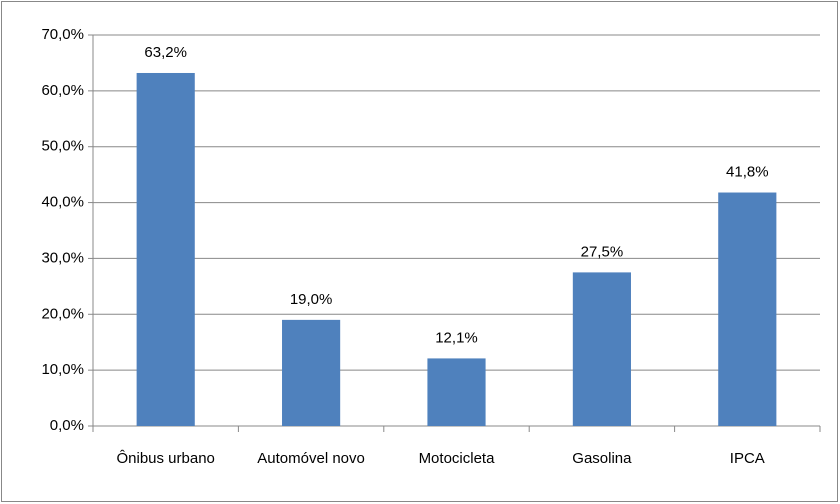 This screenshot has width=840, height=504. Describe the element at coordinates (62, 34) in the screenshot. I see `y-tick-label: 70,0%` at that location.